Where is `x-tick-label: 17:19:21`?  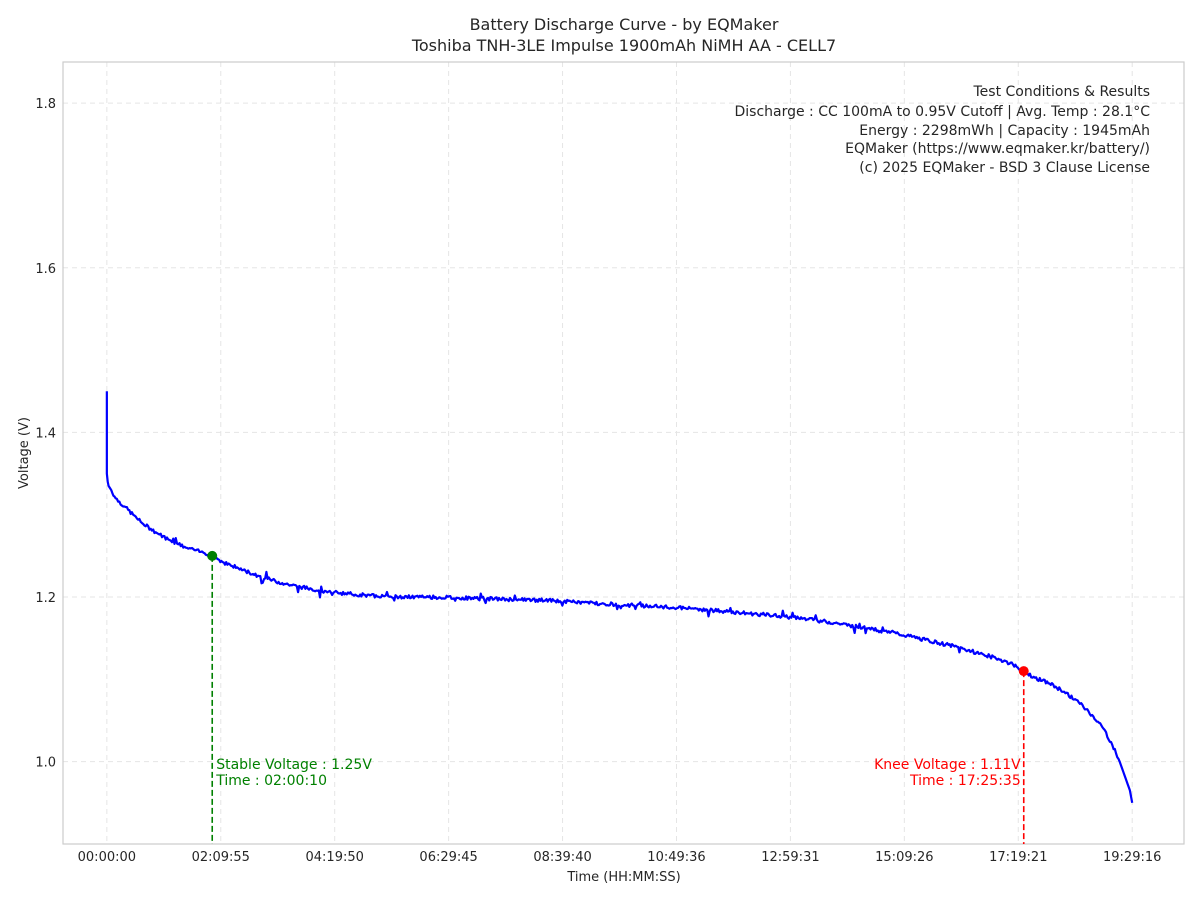
x-tick-label: 17:19:21 is located at coordinates (1018, 857).